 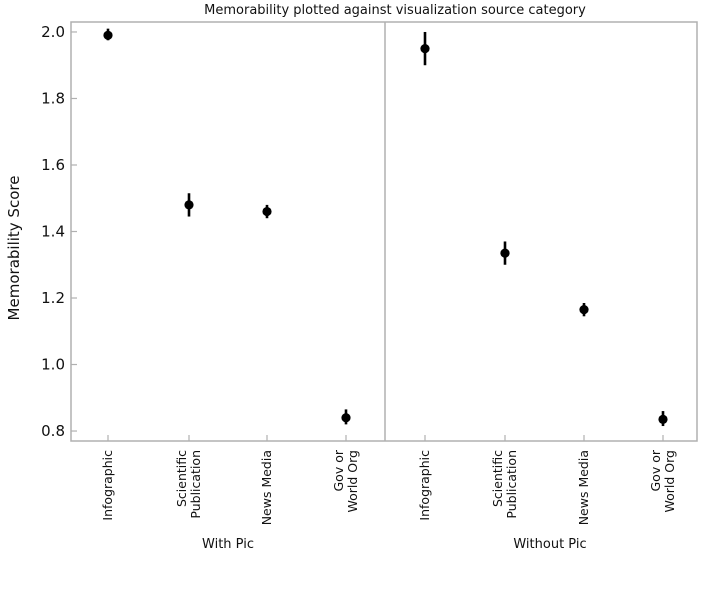 I want to click on y-axis-ticks: 0.8 1.0 1.2 1.4 1.6 1.8 2.0, so click(x=59, y=231).